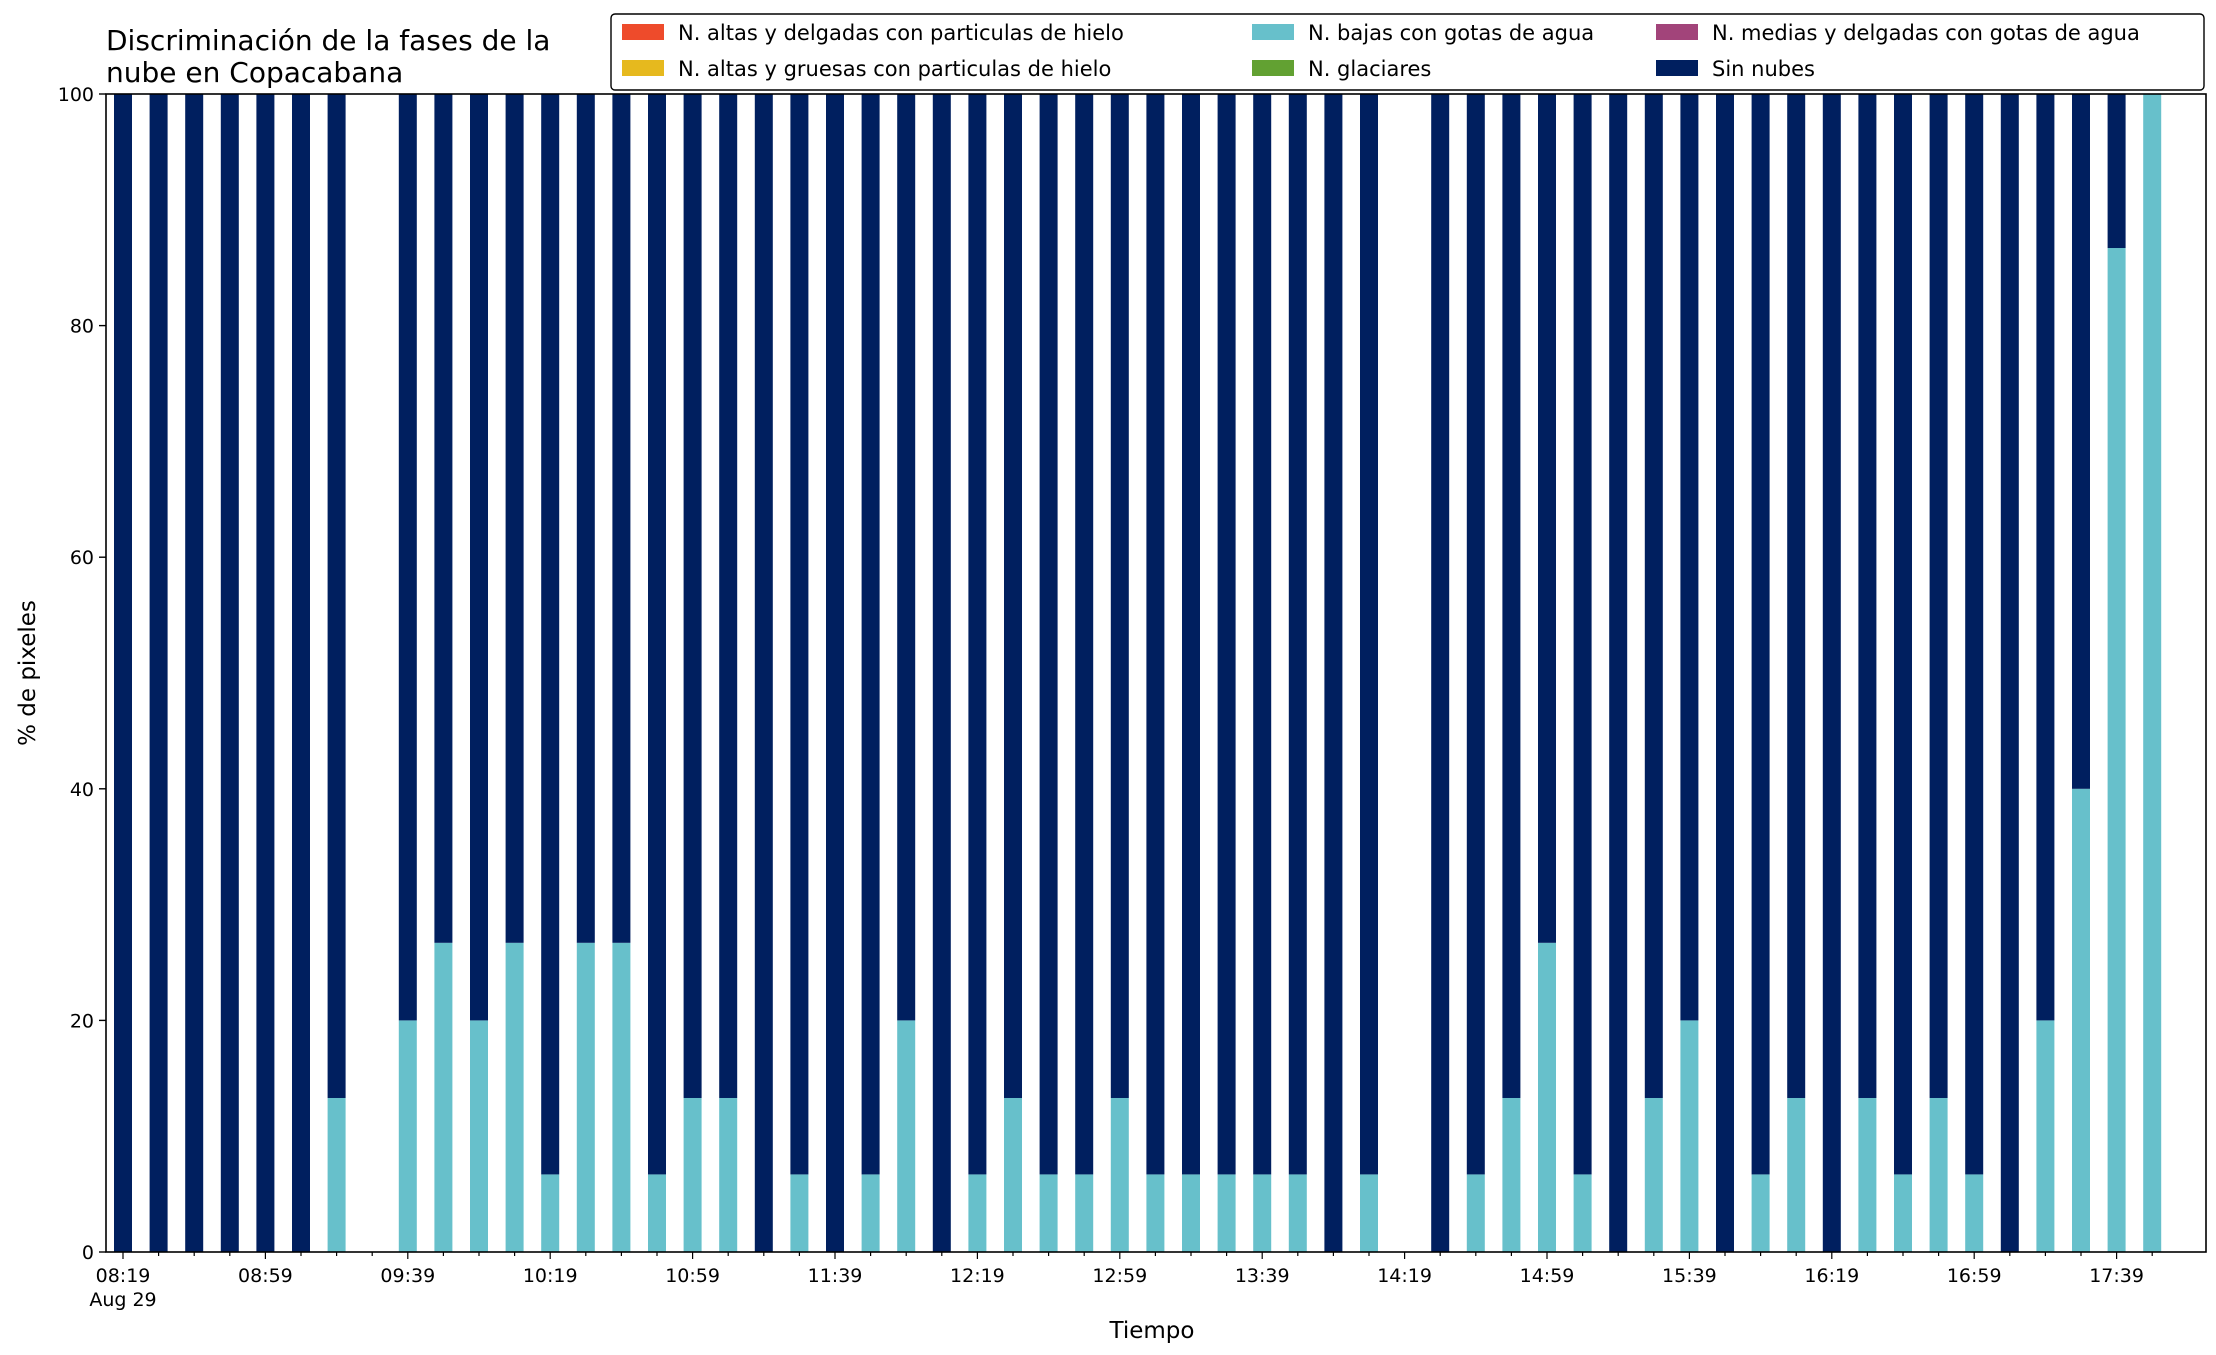 The width and height of the screenshot is (2216, 1355). Describe the element at coordinates (479, 557) in the screenshot. I see `bar-segment-09:59-s5` at that location.